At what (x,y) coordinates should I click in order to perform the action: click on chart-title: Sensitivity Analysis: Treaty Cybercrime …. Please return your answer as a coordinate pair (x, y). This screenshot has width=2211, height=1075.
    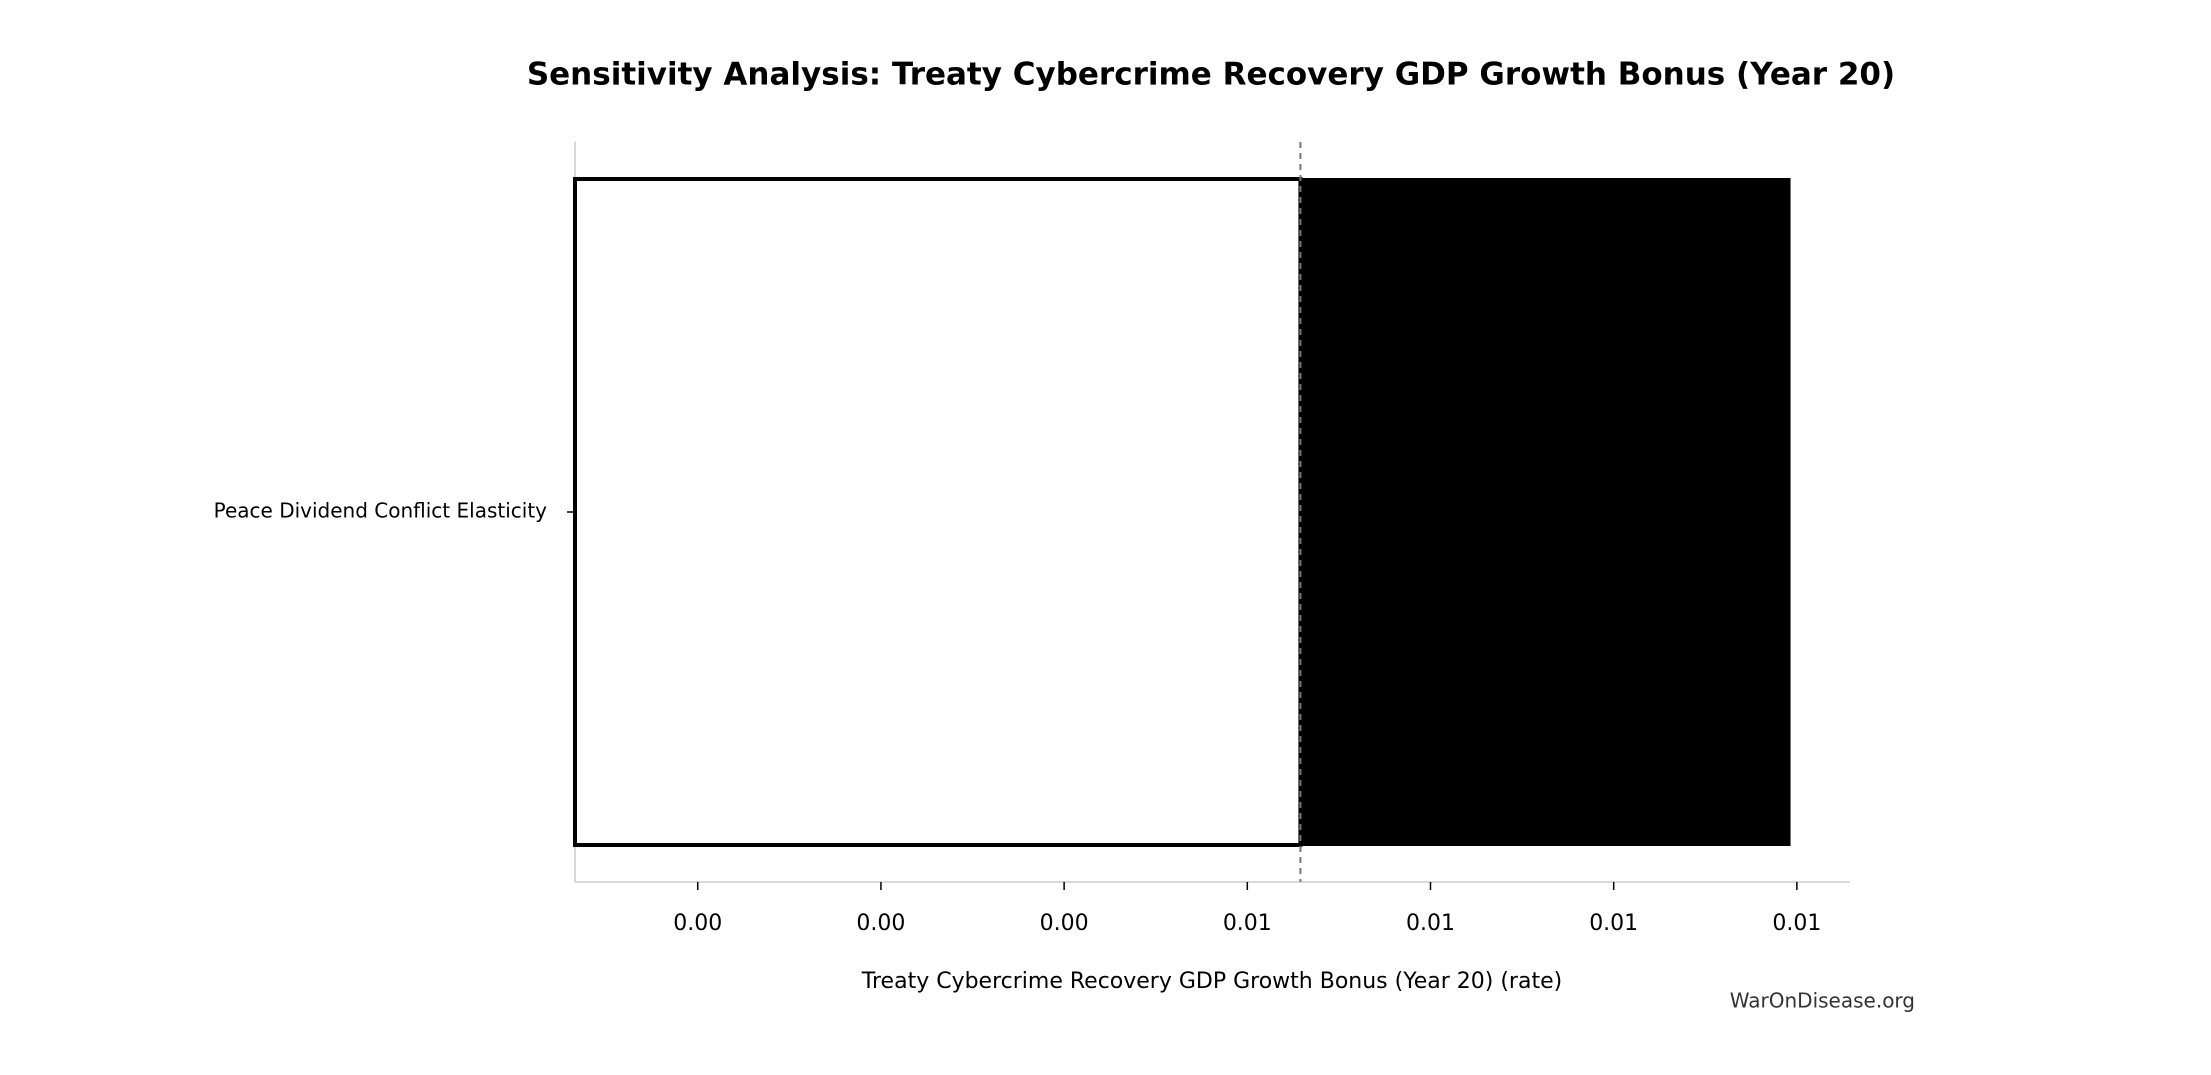
    Looking at the image, I should click on (1211, 75).